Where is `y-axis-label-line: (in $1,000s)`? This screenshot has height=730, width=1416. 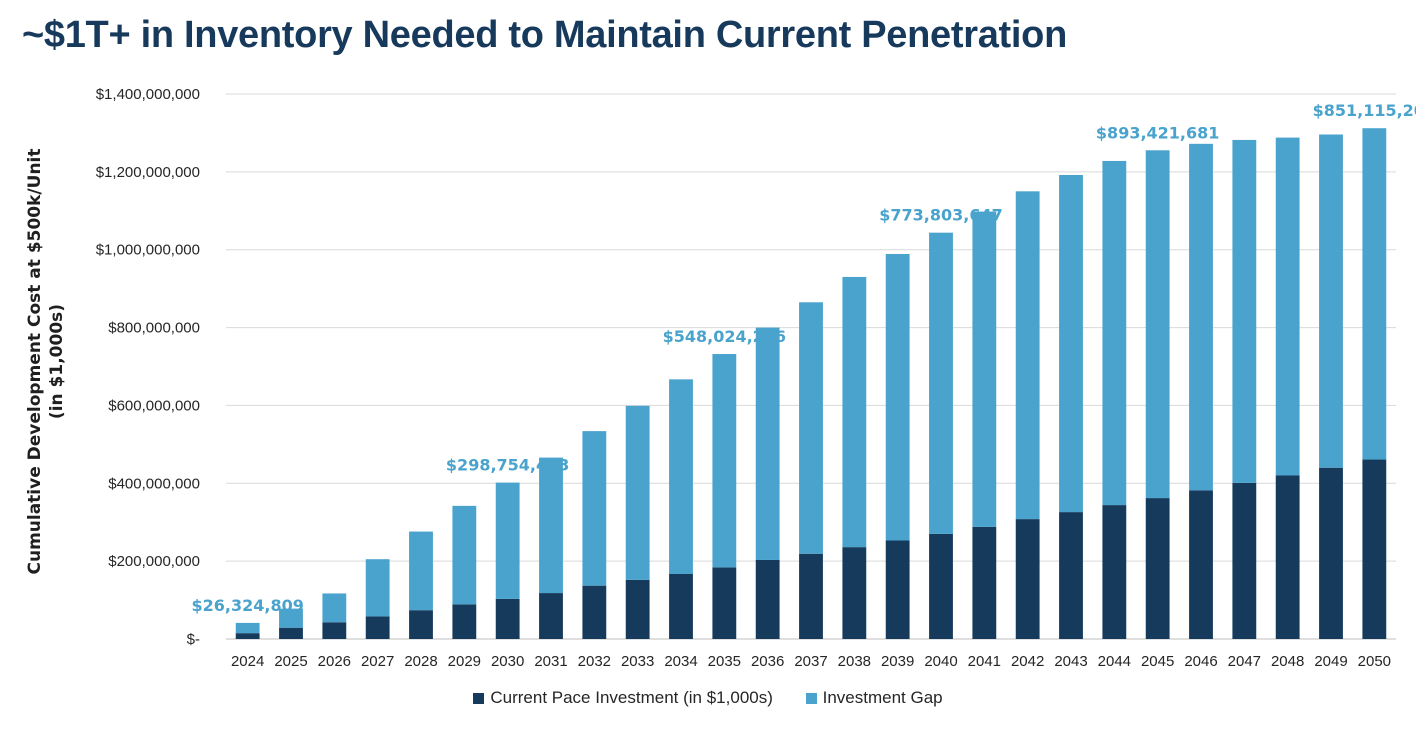
y-axis-label-line: (in $1,000s) is located at coordinates (57, 361).